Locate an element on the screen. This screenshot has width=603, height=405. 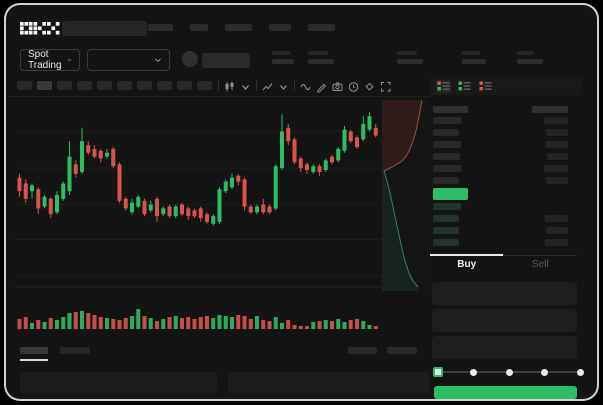
bottom-tab is located at coordinates (75, 350).